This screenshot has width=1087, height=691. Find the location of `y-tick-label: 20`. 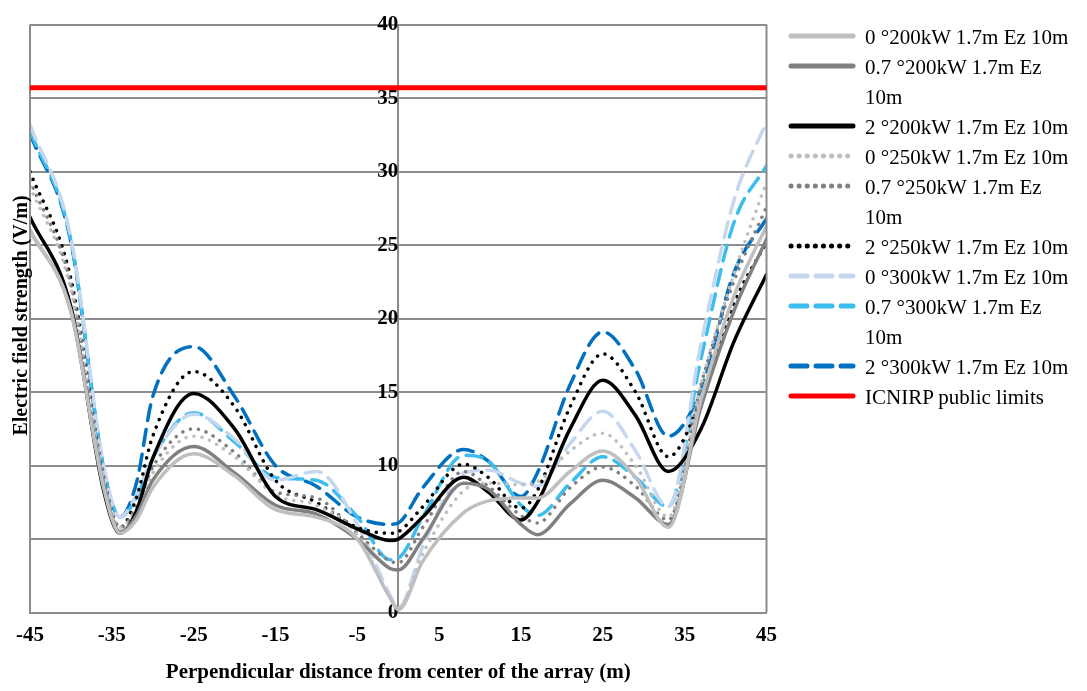

y-tick-label: 20 is located at coordinates (388, 317).